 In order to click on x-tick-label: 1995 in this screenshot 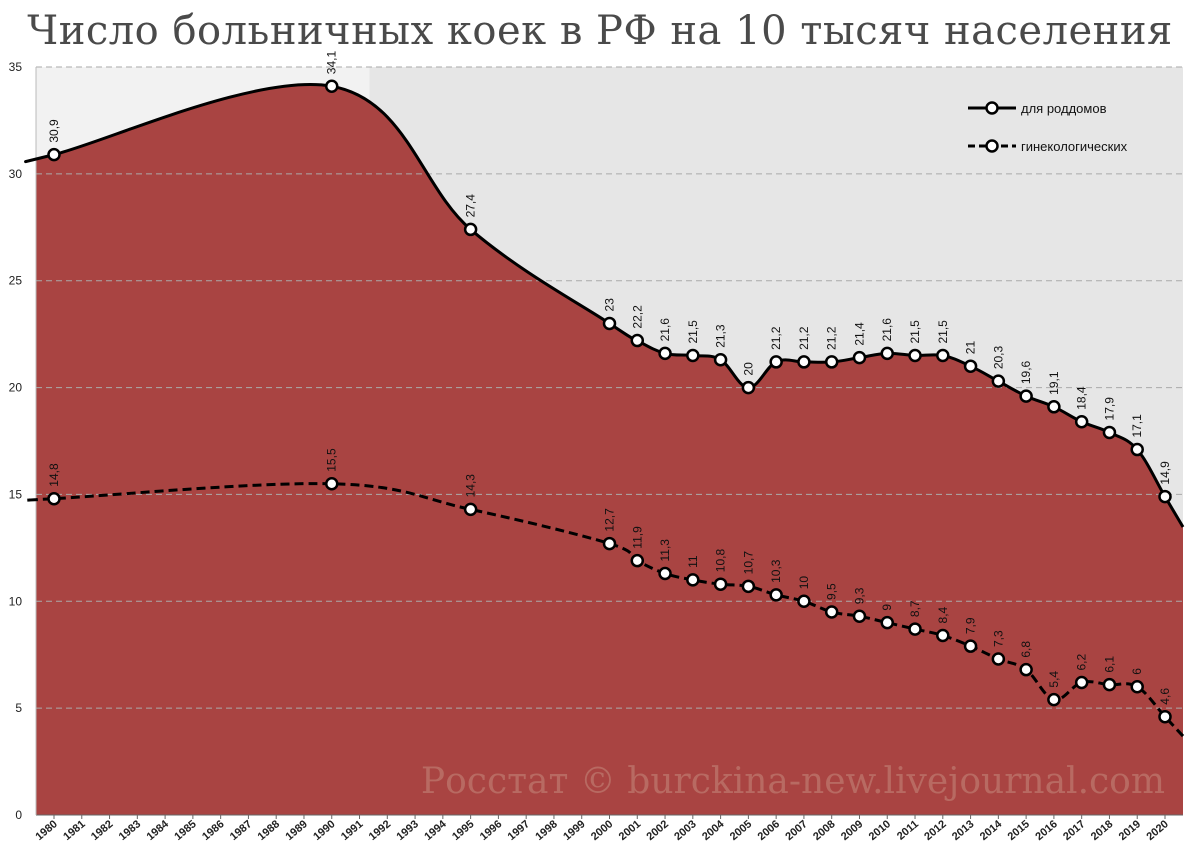, I will do `click(463, 830)`.